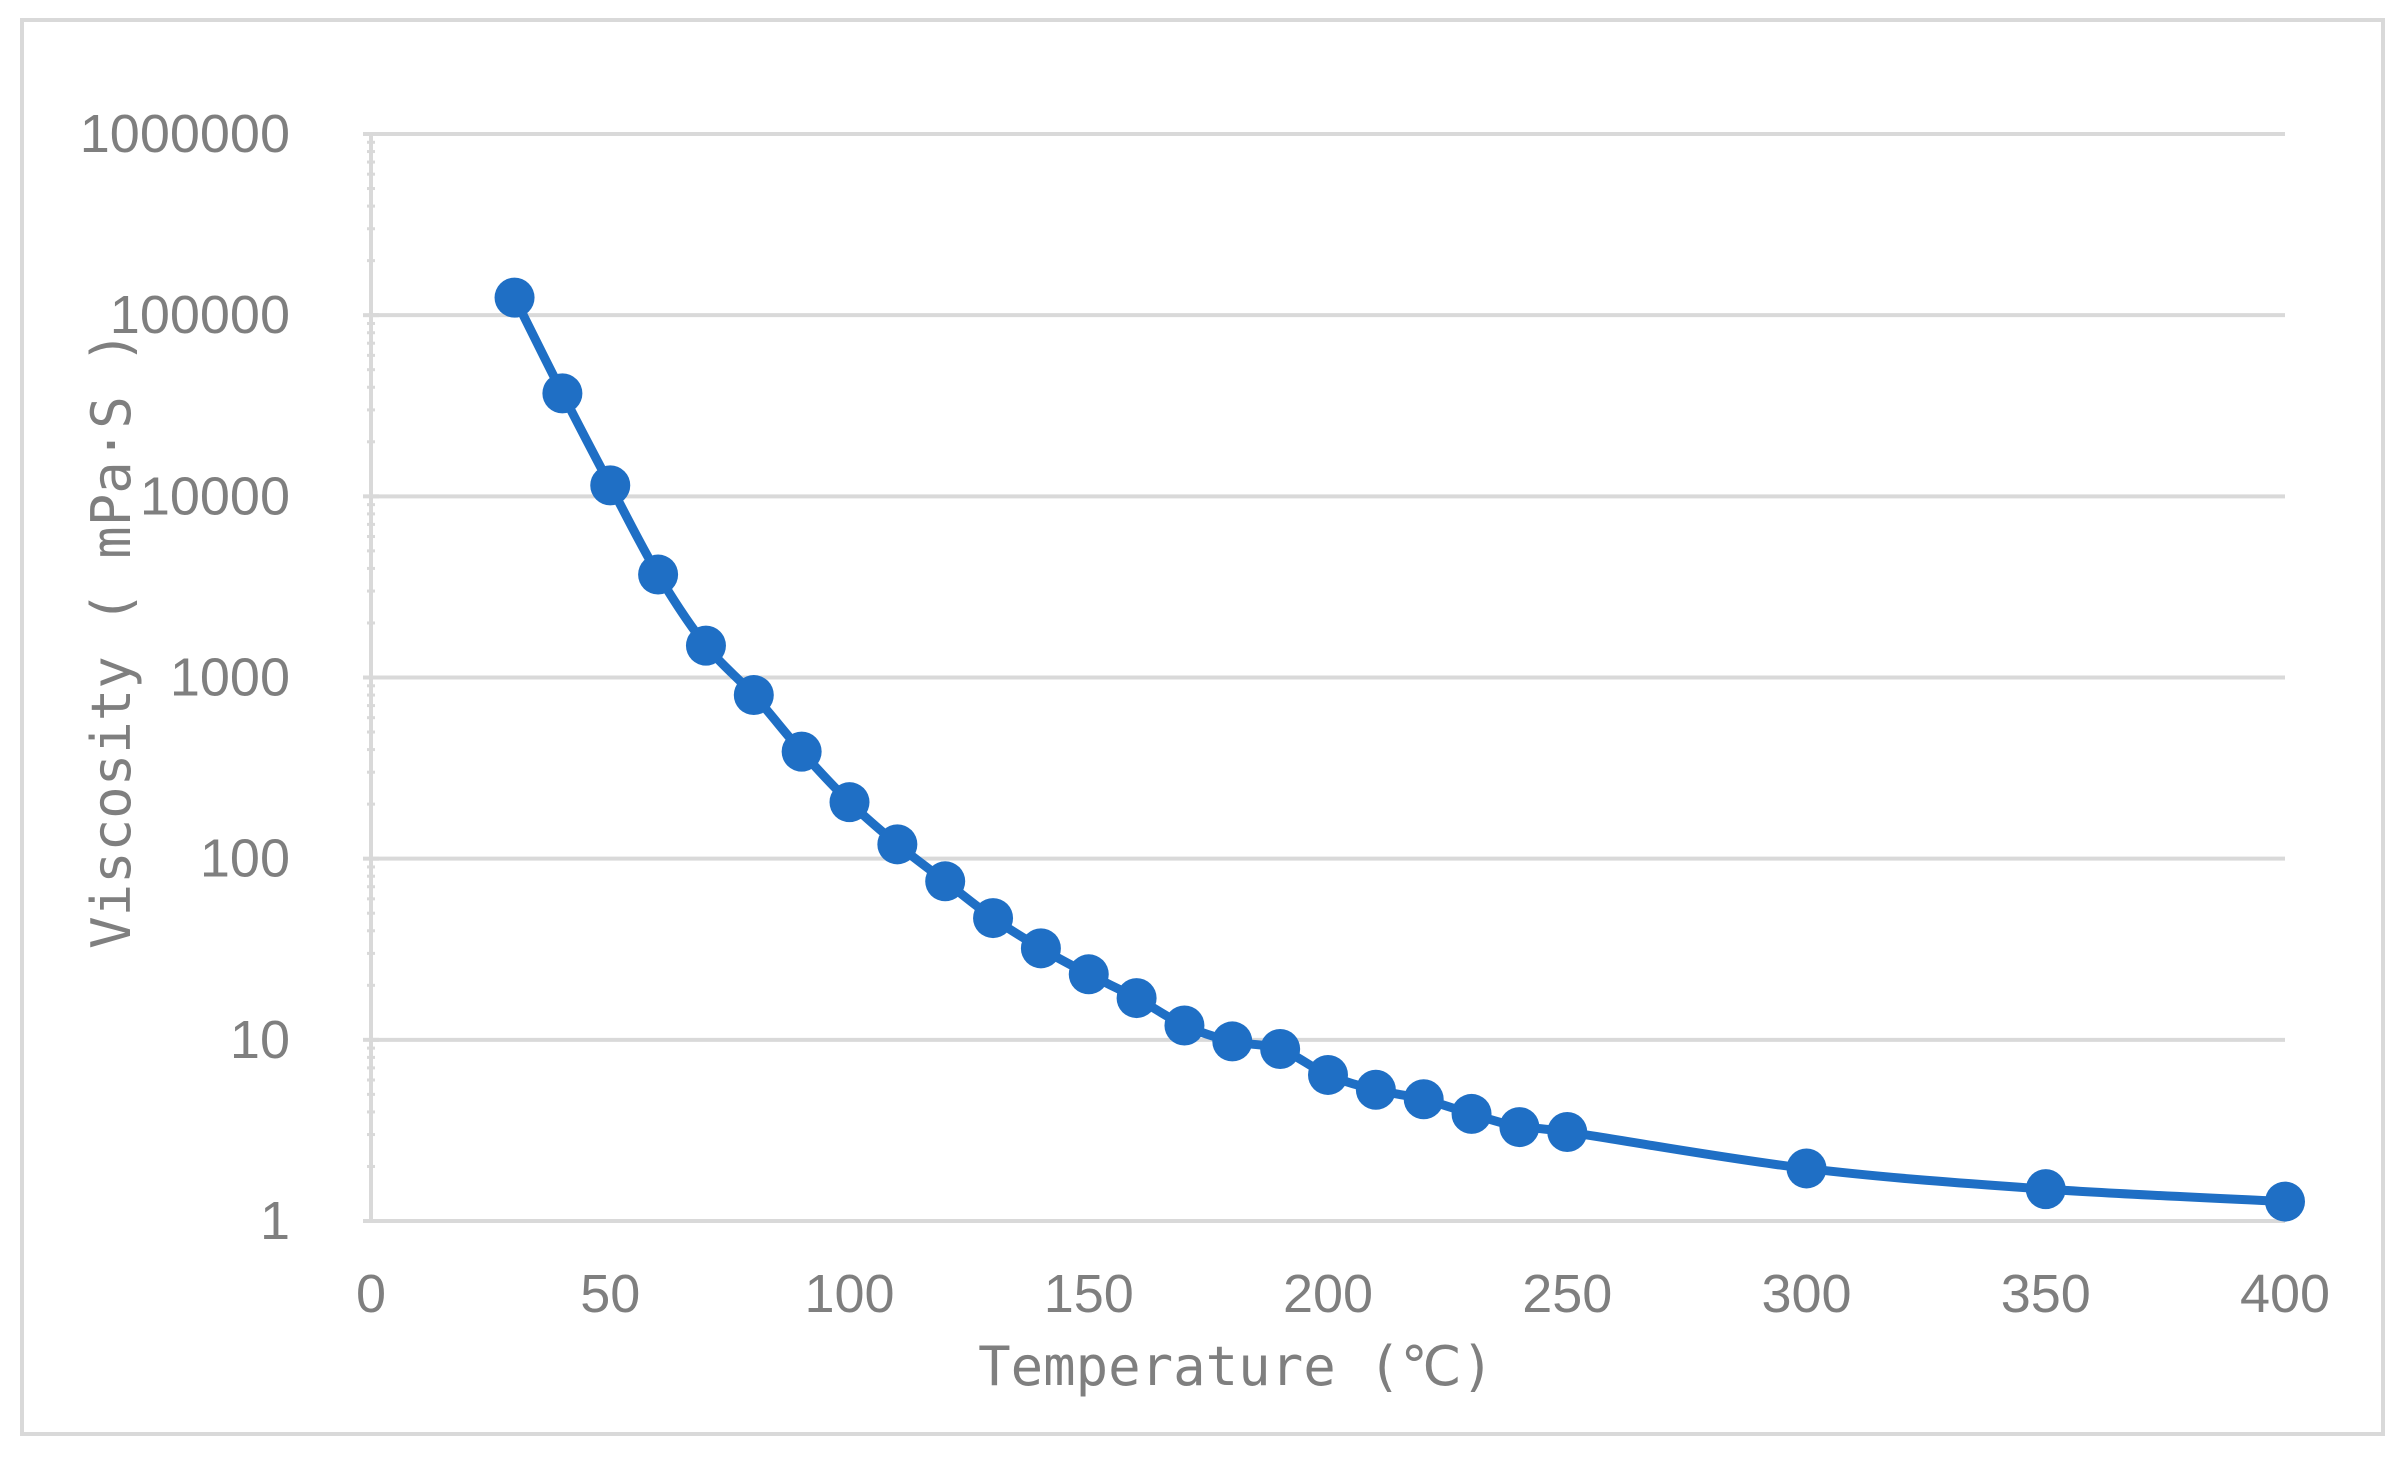 The image size is (2407, 1463). Describe the element at coordinates (849, 1294) in the screenshot. I see `x-tick-label: 100` at that location.